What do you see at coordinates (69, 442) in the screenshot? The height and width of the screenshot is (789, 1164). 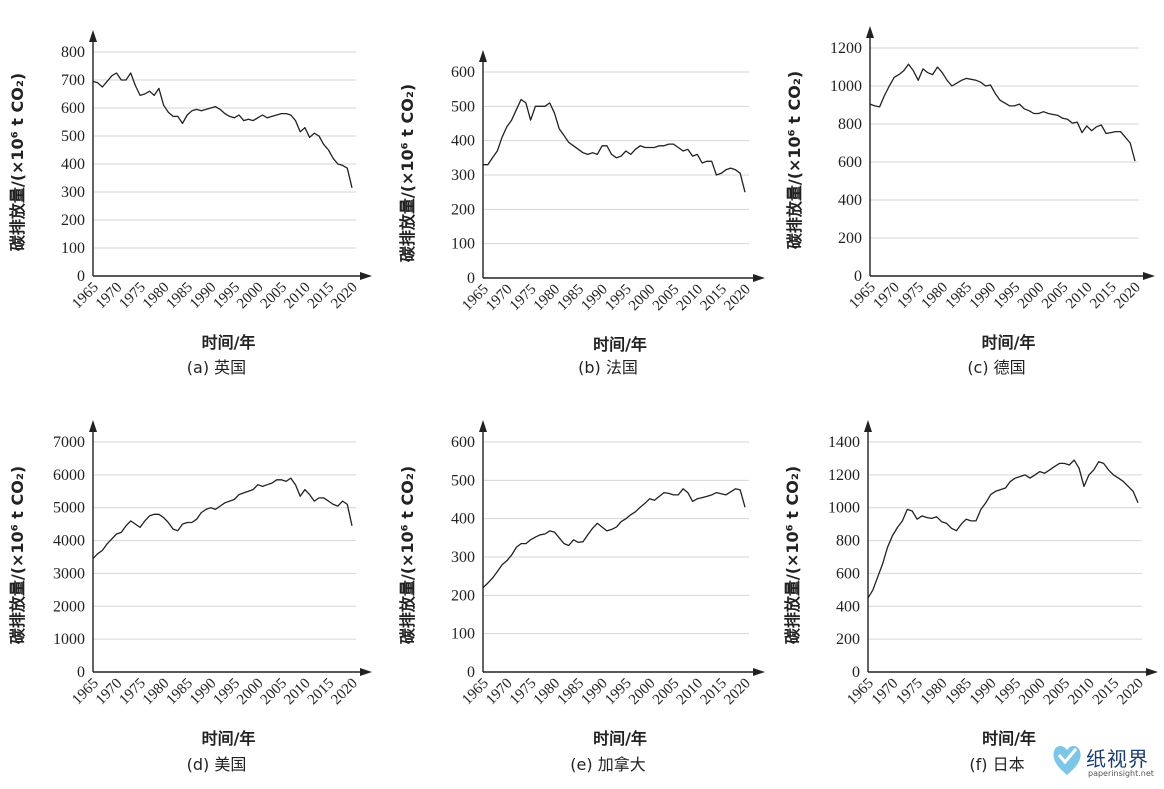 I see `y-tick-label: 7000` at bounding box center [69, 442].